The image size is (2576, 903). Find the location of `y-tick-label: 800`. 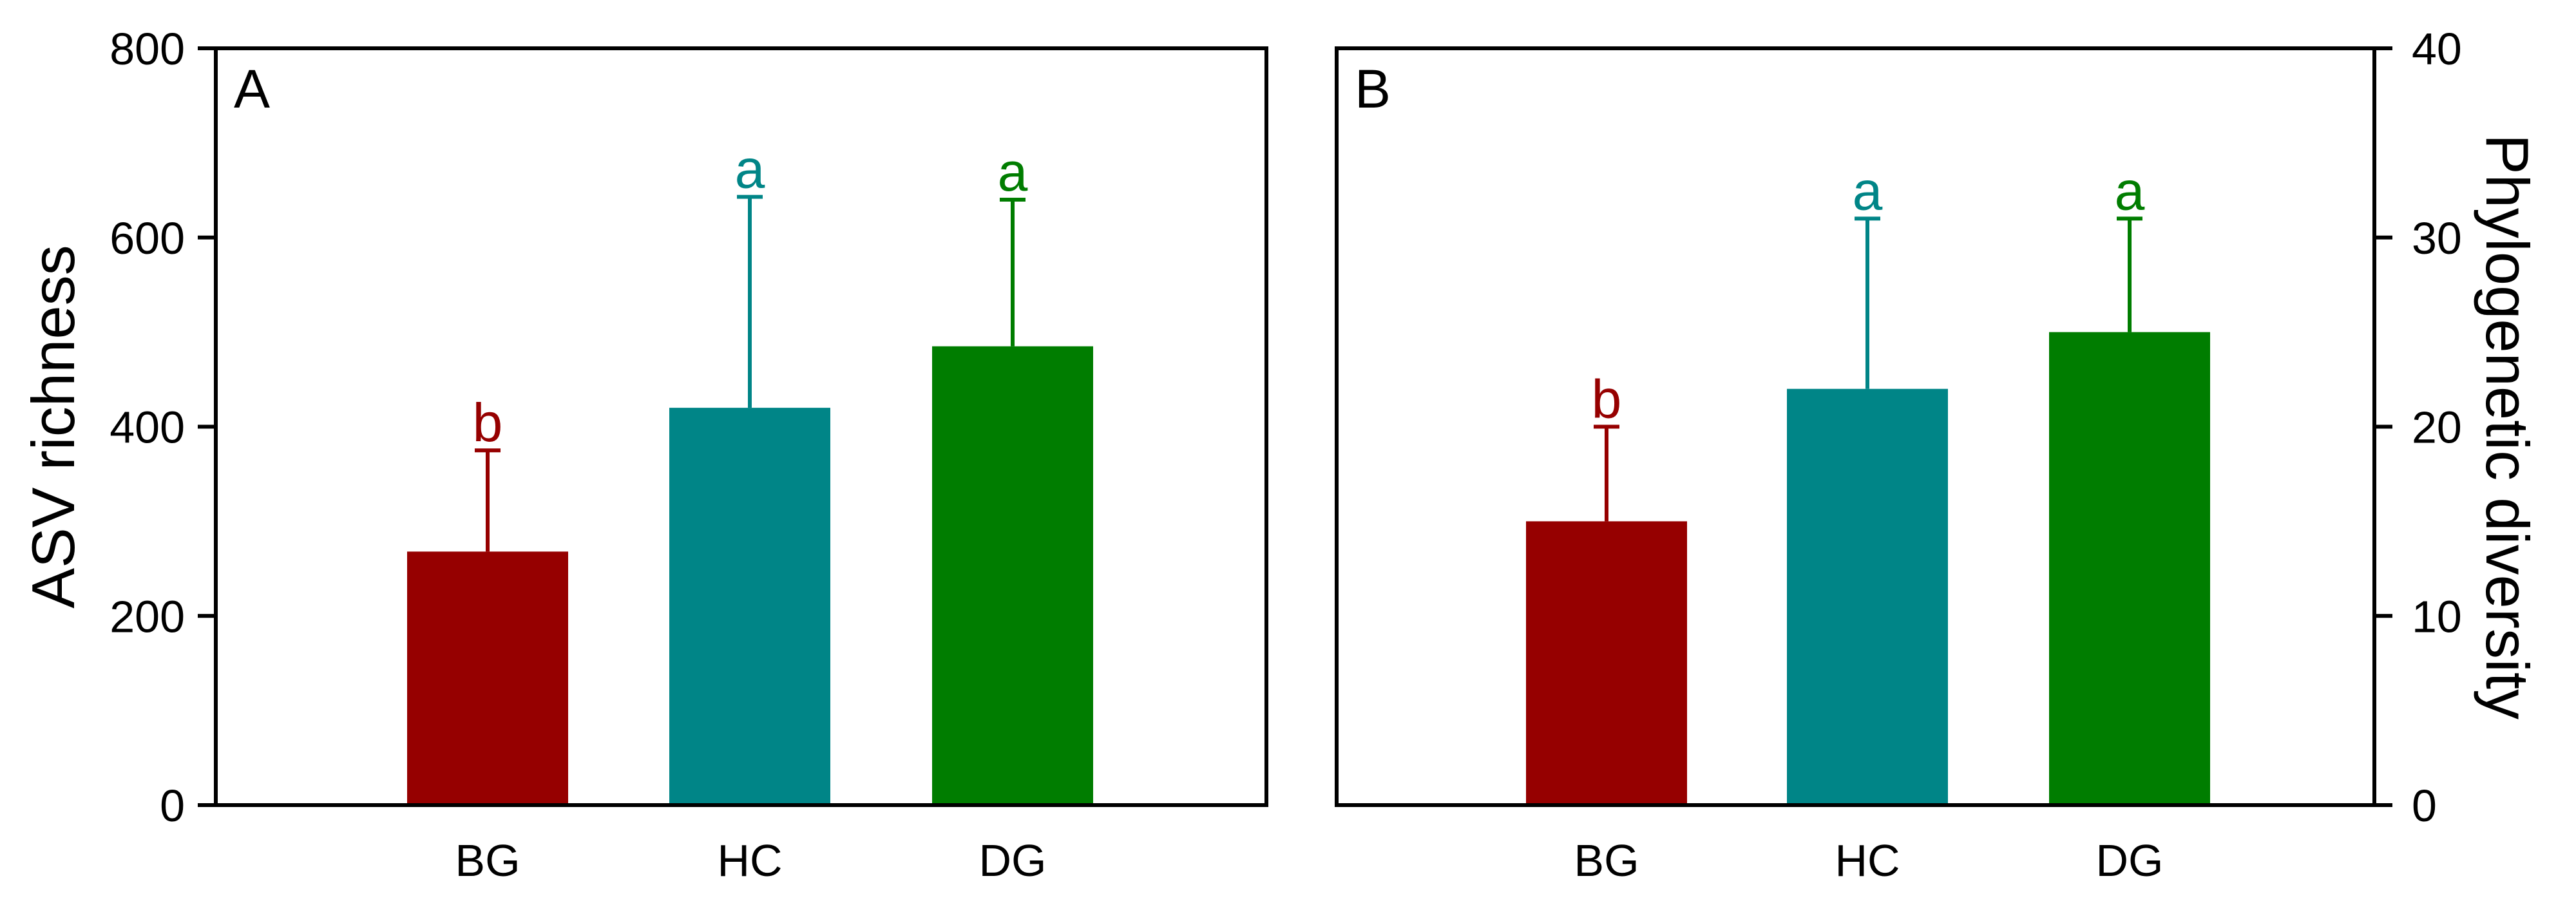

y-tick-label: 800 is located at coordinates (147, 49).